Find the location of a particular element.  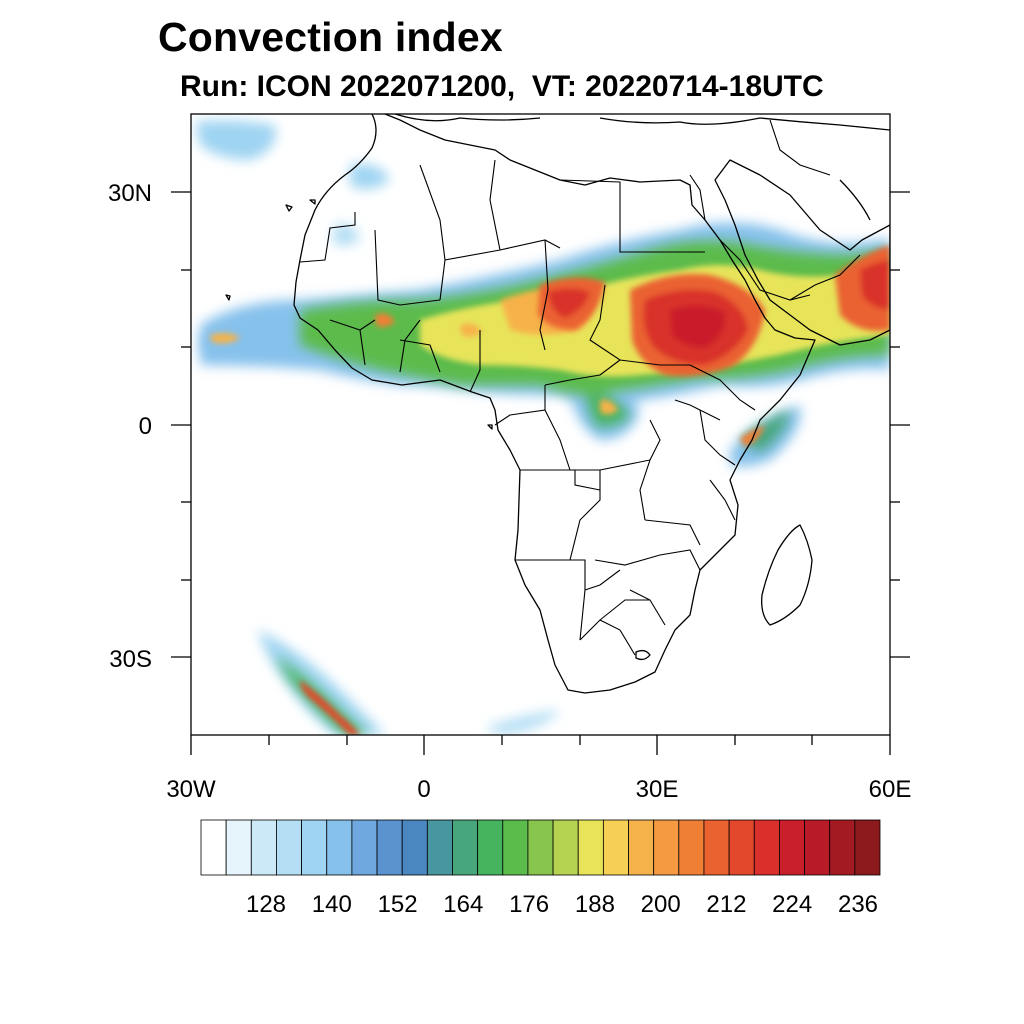

colorbar: 128 140 152 164 176 188 200 212 224 236 is located at coordinates (540, 868).